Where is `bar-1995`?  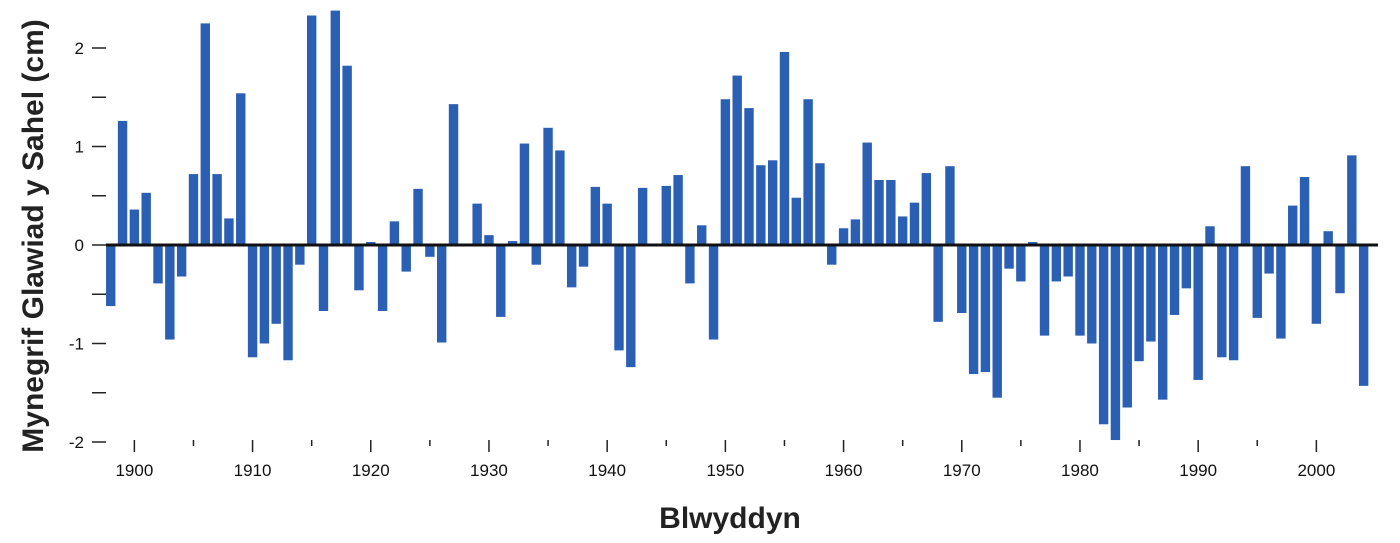 bar-1995 is located at coordinates (1257, 281).